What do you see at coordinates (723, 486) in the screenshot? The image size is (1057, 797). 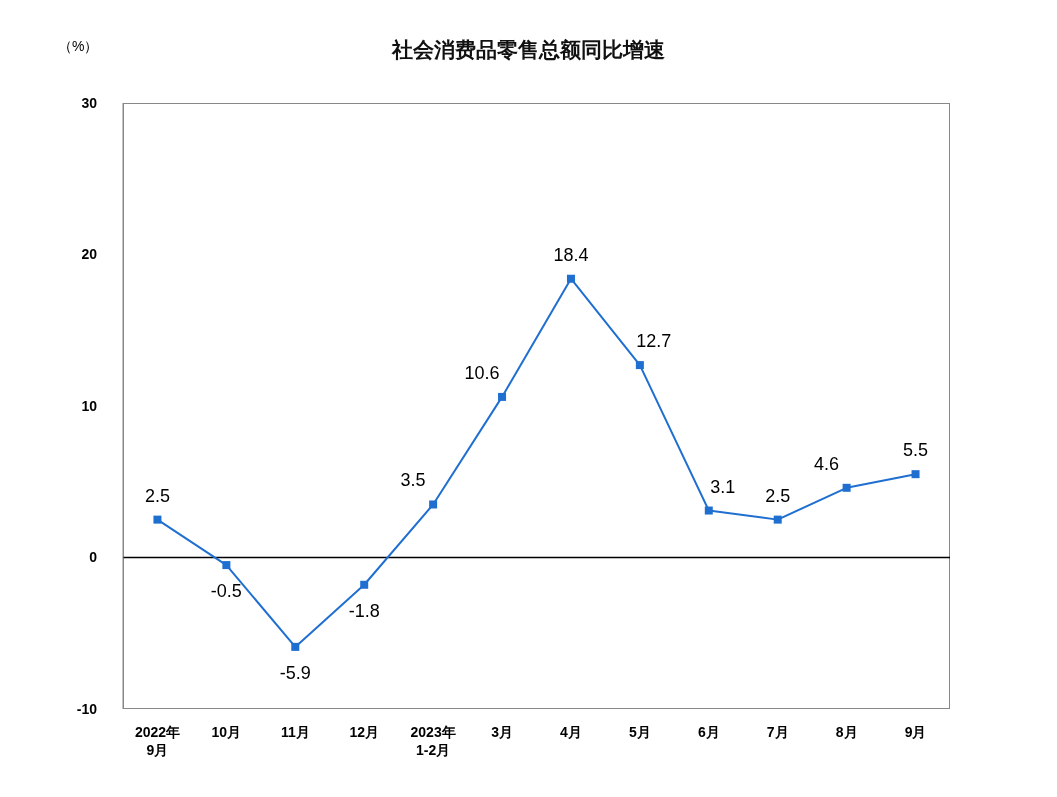 I see `data-label: 3.1` at bounding box center [723, 486].